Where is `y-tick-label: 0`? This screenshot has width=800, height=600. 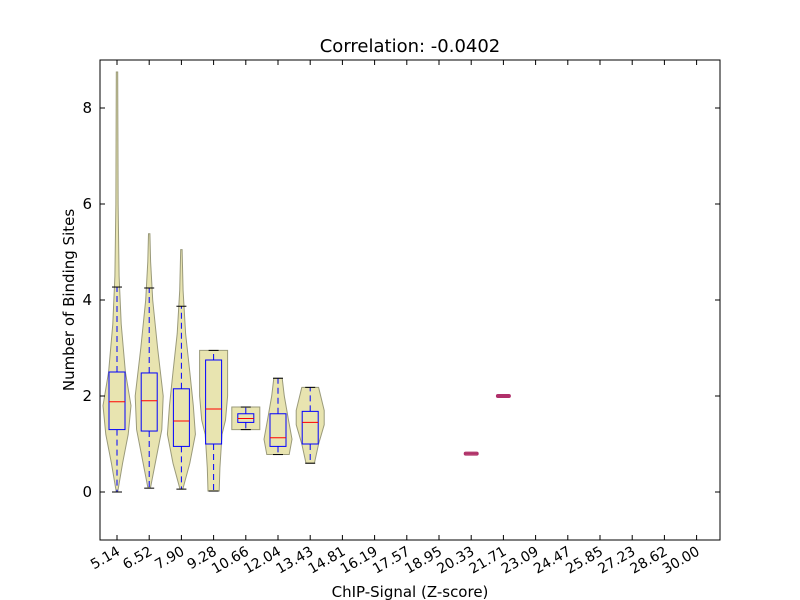 y-tick-label: 0 is located at coordinates (87, 492).